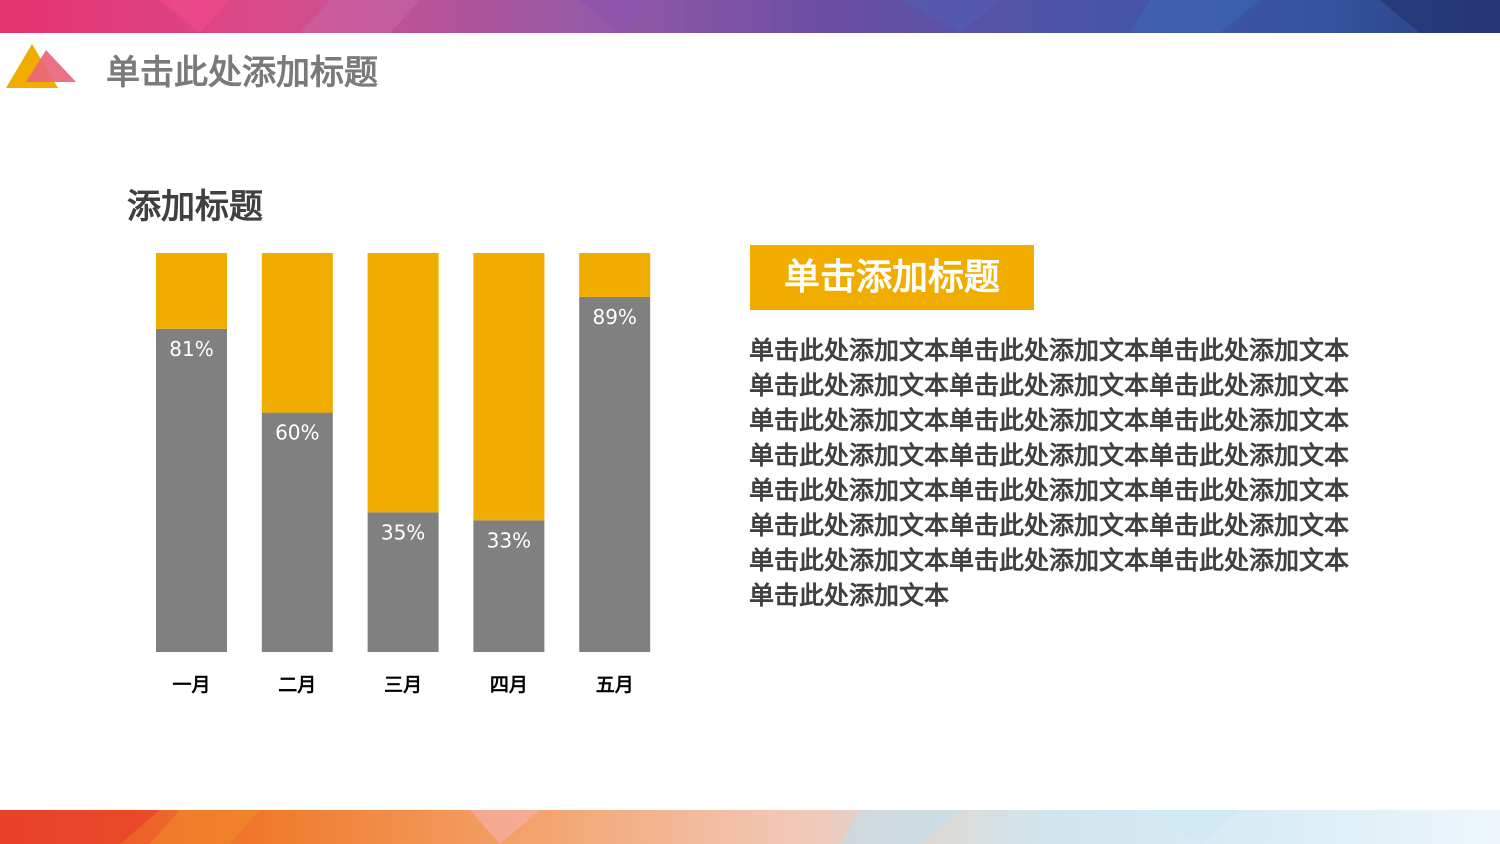  Describe the element at coordinates (620, 827) in the screenshot. I see `bottom-band-polygons` at that location.